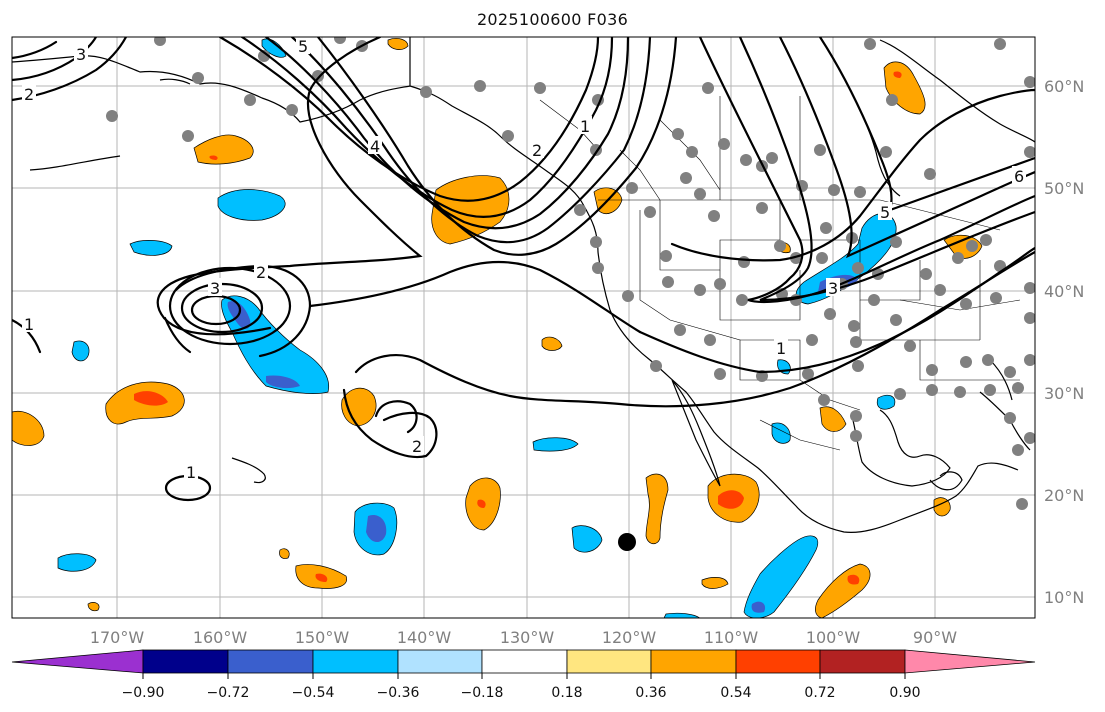 This screenshot has height=712, width=1105. What do you see at coordinates (970, 661) in the screenshot?
I see `colorbar-extend-high` at bounding box center [970, 661].